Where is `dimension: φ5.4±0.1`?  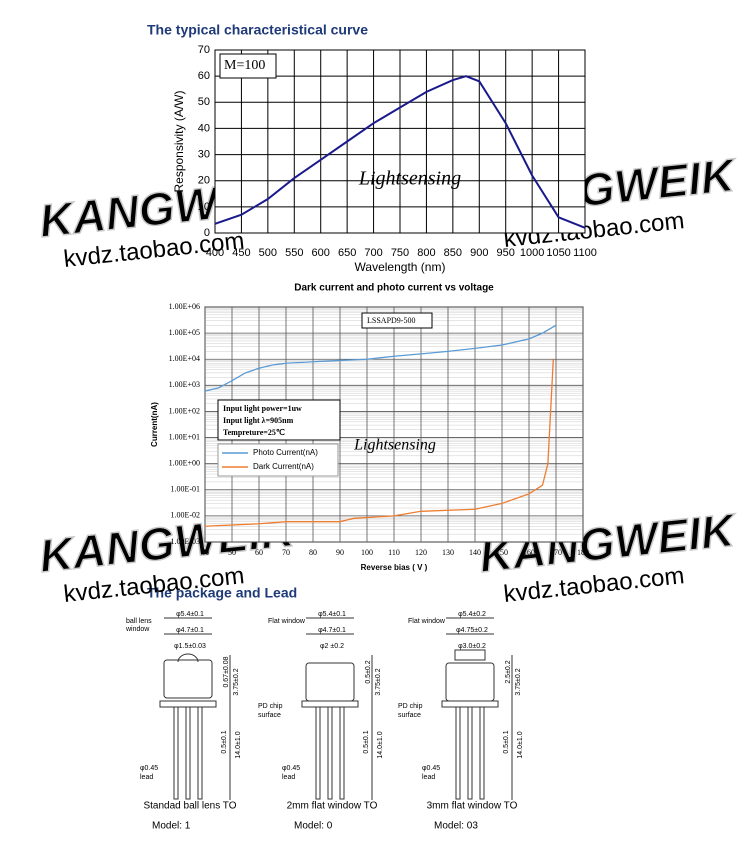 dimension: φ5.4±0.1 is located at coordinates (332, 614).